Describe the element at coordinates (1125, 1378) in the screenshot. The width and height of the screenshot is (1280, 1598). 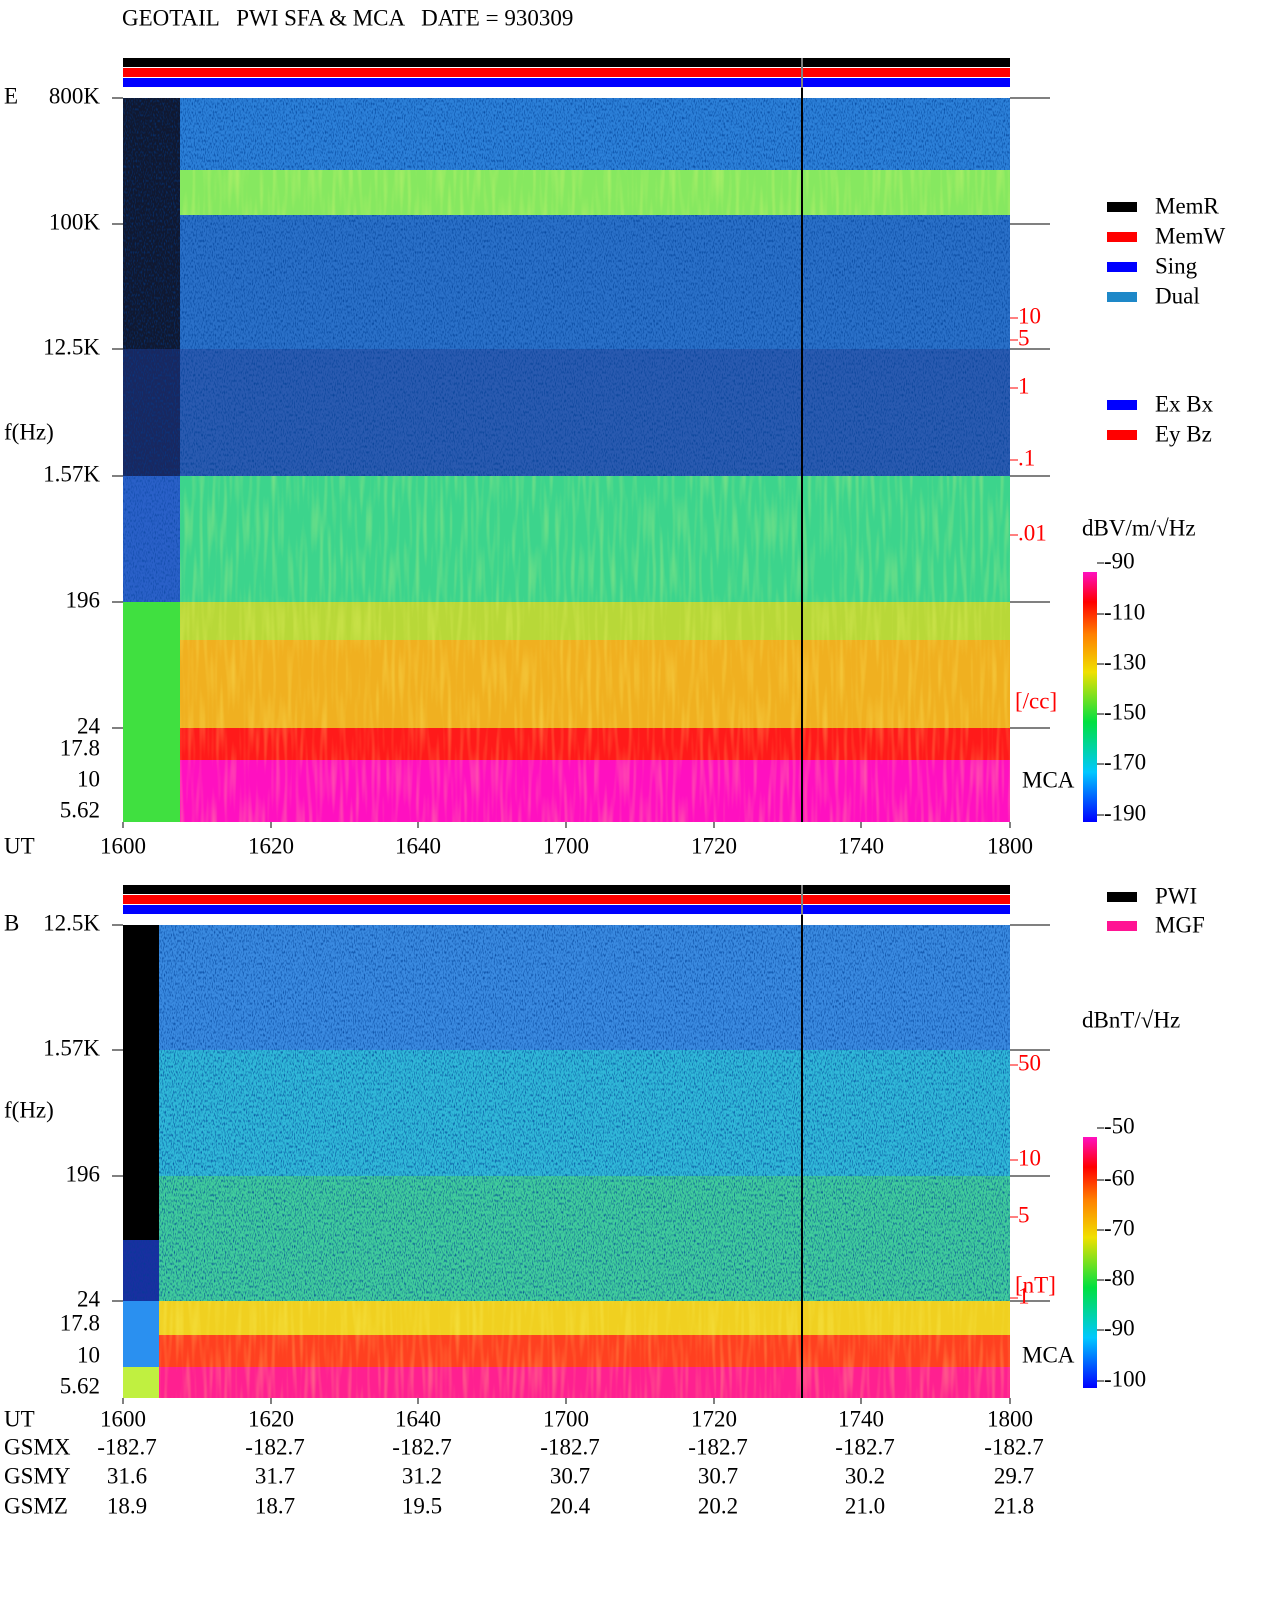
I see `colorbar-tick-label: -100` at that location.